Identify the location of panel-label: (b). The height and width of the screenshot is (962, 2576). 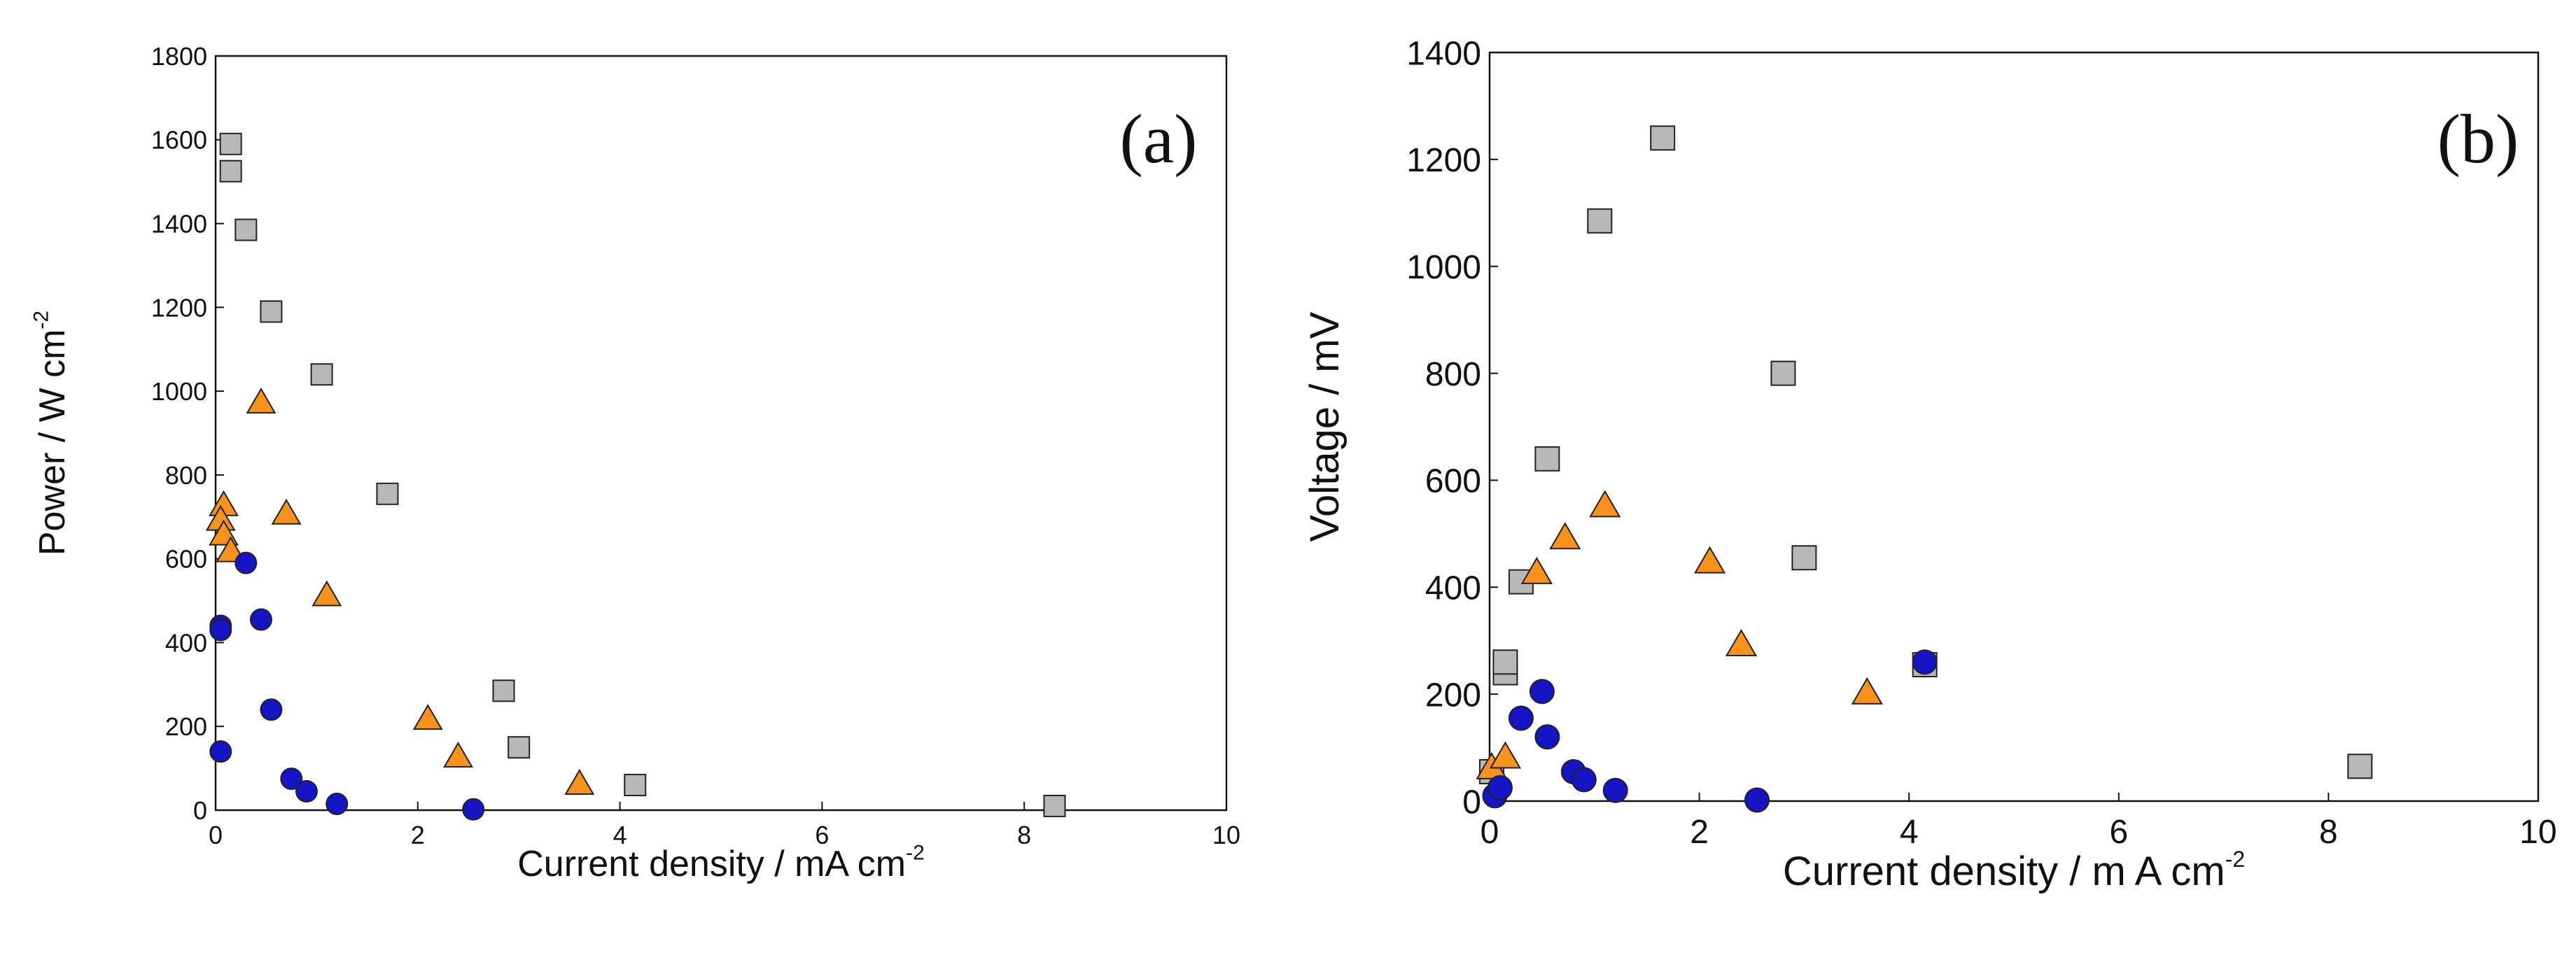
(2478, 139).